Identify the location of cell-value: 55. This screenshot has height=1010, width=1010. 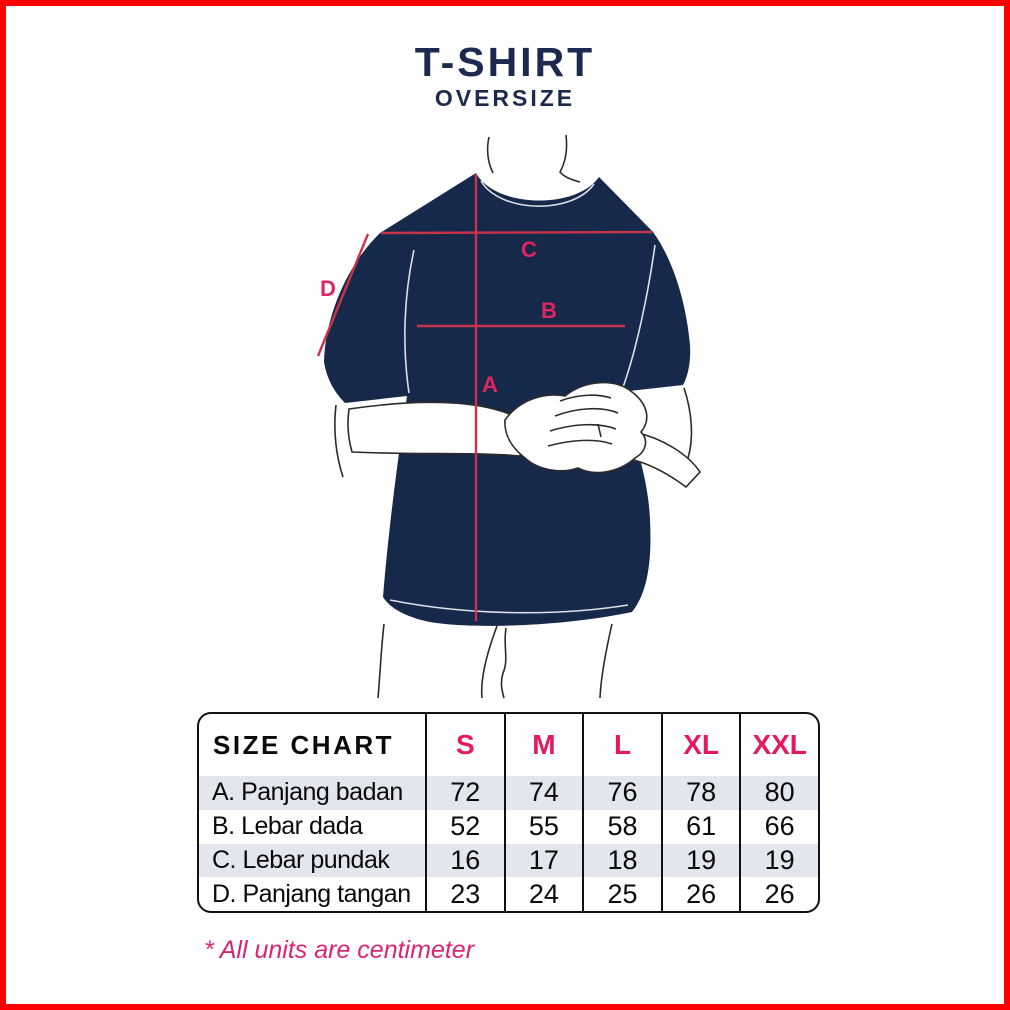
(543, 826).